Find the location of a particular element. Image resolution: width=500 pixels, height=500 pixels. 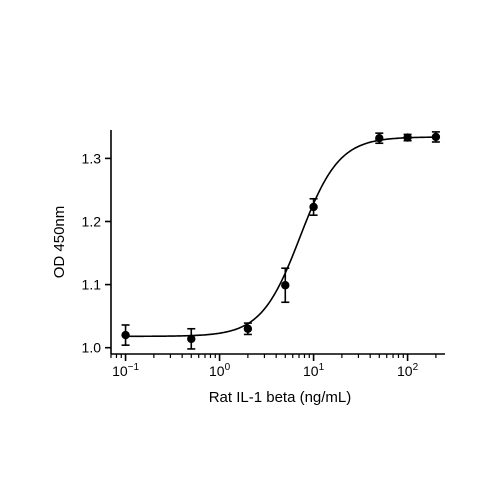

x-tick-label: 10⁻¹ is located at coordinates (125, 370).